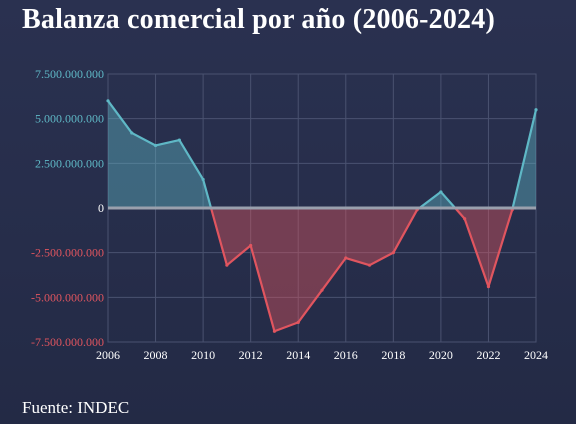 The width and height of the screenshot is (576, 424). Describe the element at coordinates (69, 163) in the screenshot. I see `y-tick-label: 2.500.000.000` at that location.